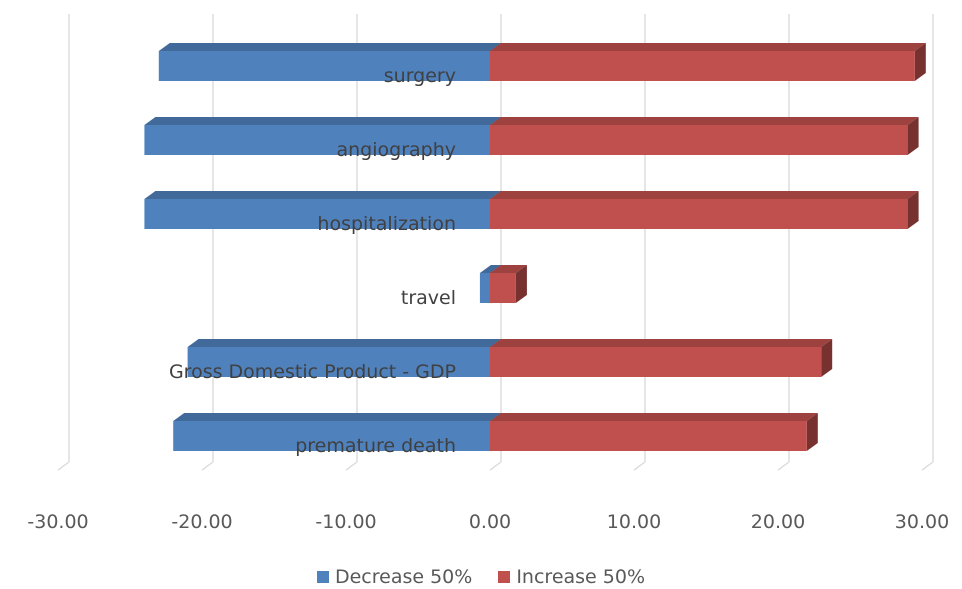 The height and width of the screenshot is (589, 962). I want to click on x-tick-label: -30.00, so click(57, 522).